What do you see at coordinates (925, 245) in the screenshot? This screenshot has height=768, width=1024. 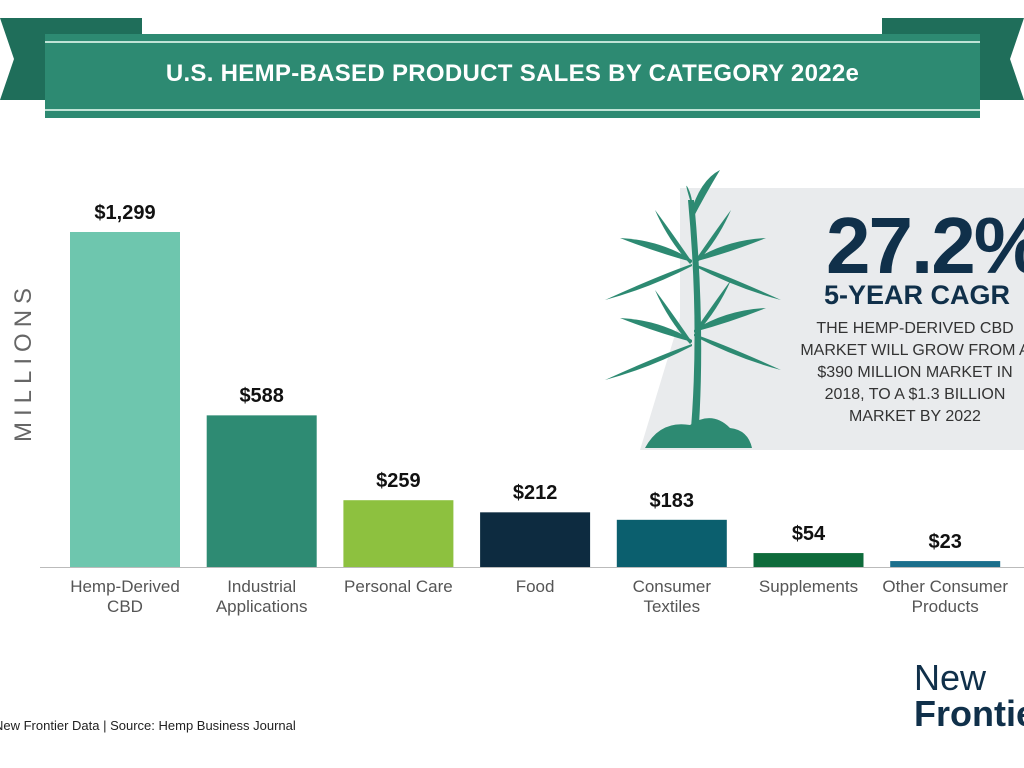 I see `callout-headline: 27.2%` at bounding box center [925, 245].